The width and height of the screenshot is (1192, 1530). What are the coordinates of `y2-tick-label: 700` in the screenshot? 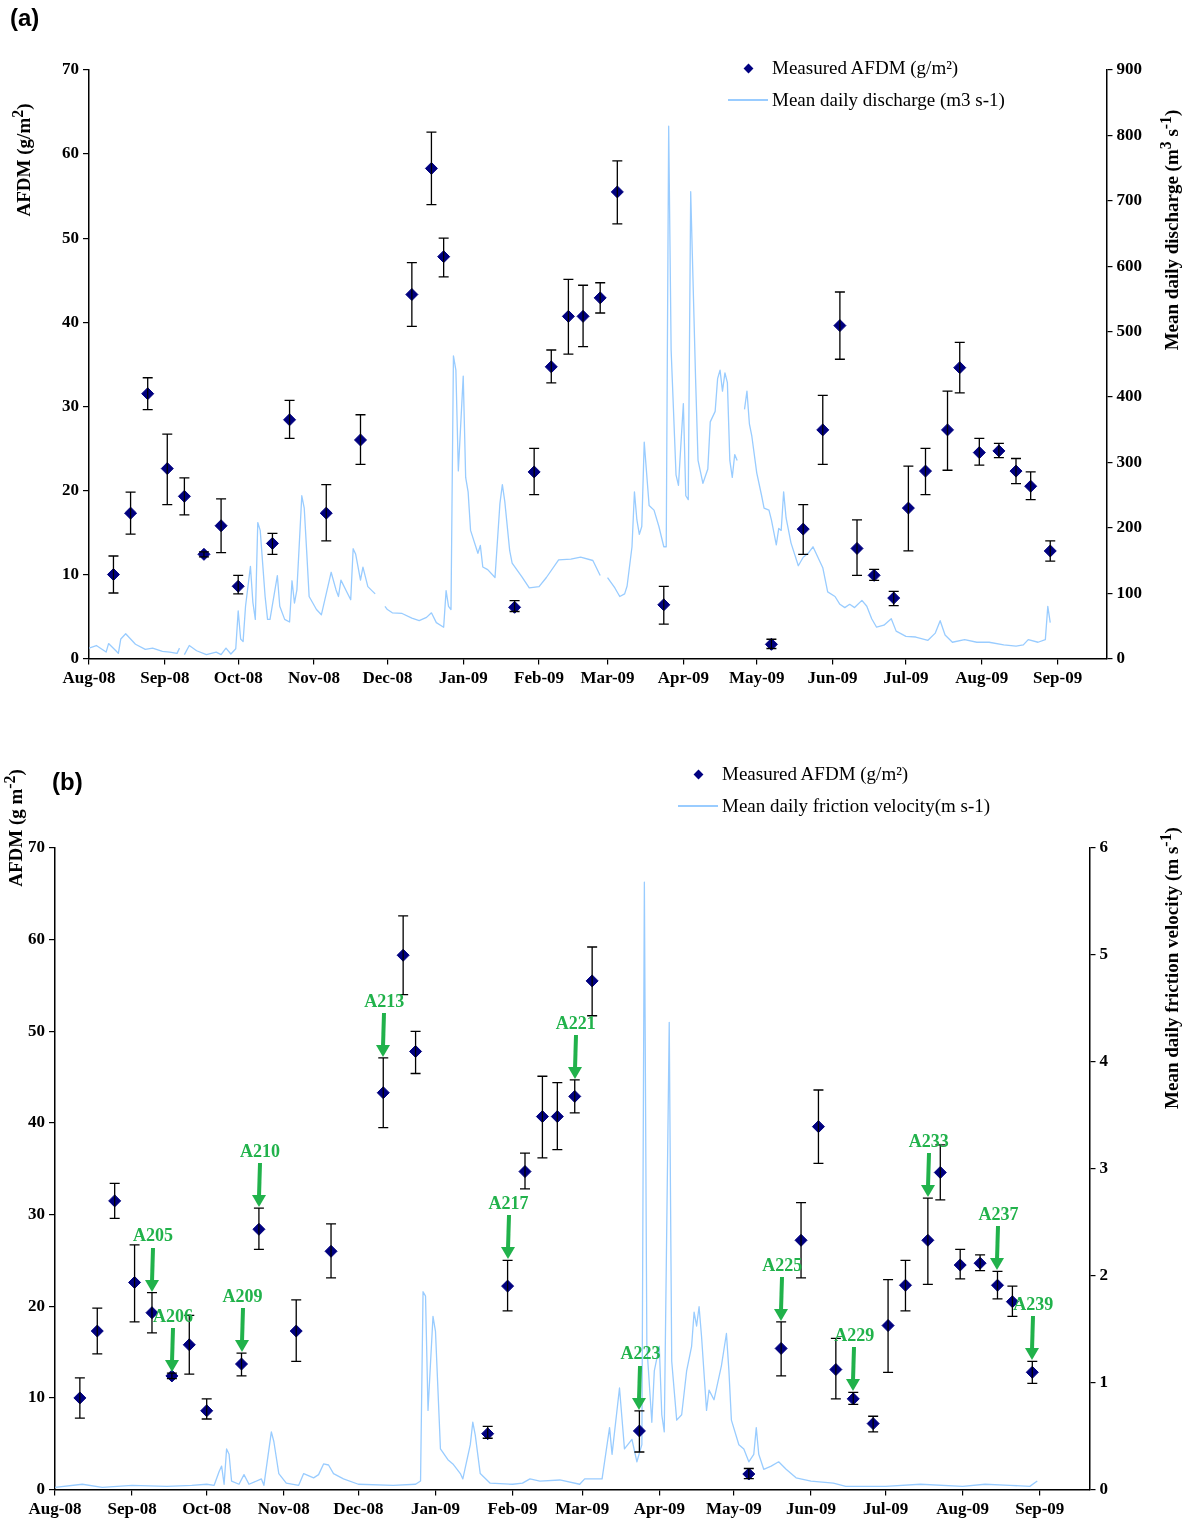 It's located at (1129, 200).